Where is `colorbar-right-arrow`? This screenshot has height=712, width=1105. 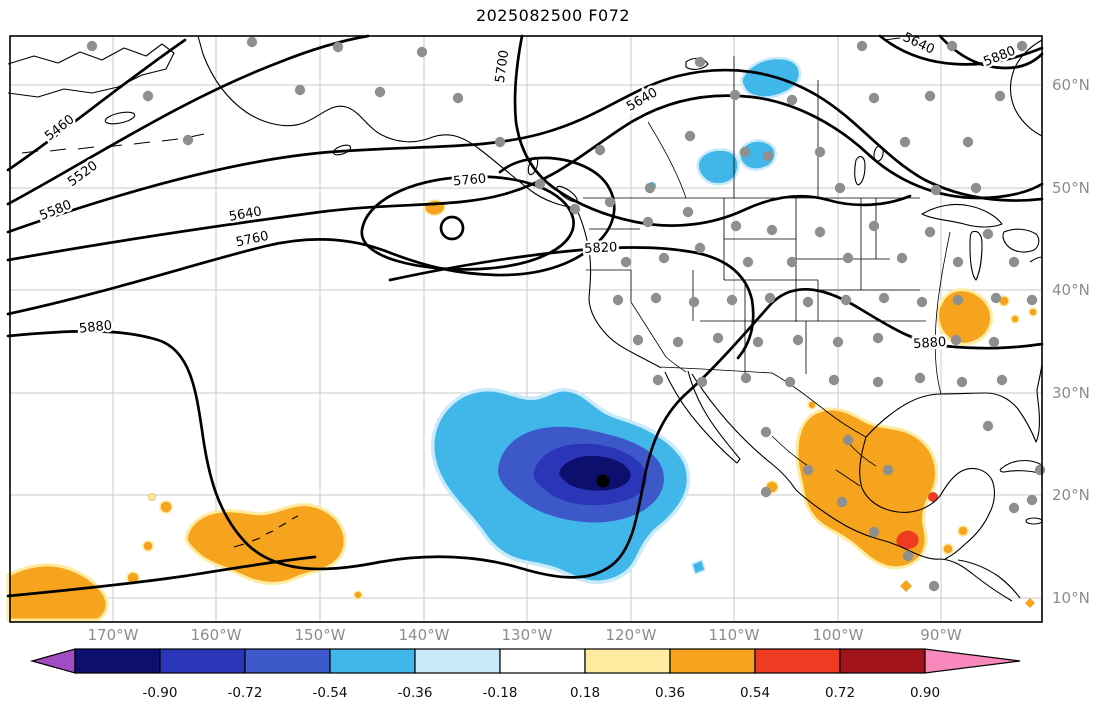
colorbar-right-arrow is located at coordinates (972, 661).